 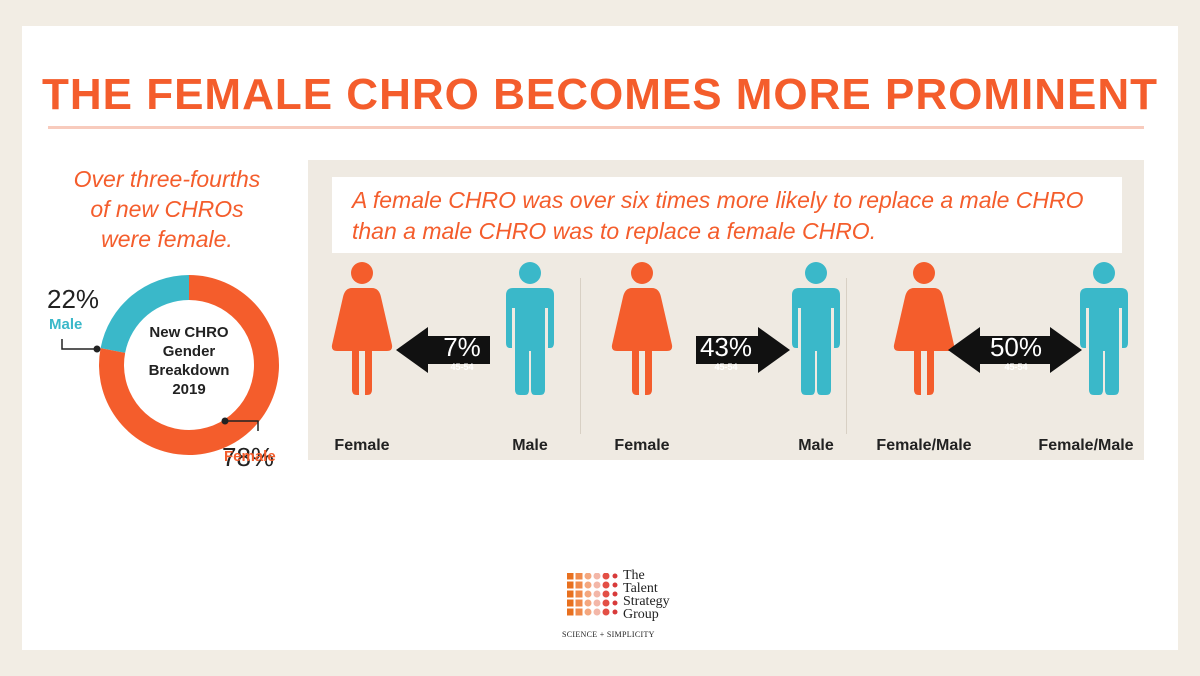 What do you see at coordinates (462, 347) in the screenshot?
I see `group1-percent: 7%` at bounding box center [462, 347].